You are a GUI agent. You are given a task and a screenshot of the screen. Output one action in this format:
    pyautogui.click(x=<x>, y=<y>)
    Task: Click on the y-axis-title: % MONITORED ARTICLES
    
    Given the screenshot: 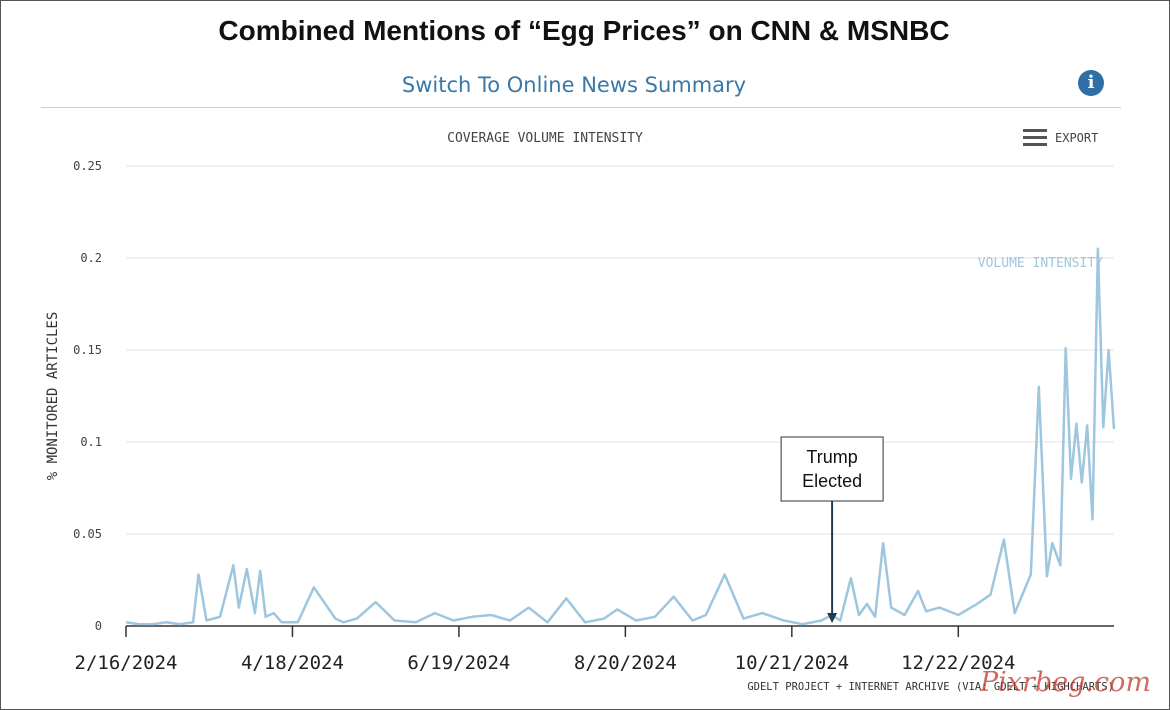 What is the action you would take?
    pyautogui.click(x=53, y=396)
    